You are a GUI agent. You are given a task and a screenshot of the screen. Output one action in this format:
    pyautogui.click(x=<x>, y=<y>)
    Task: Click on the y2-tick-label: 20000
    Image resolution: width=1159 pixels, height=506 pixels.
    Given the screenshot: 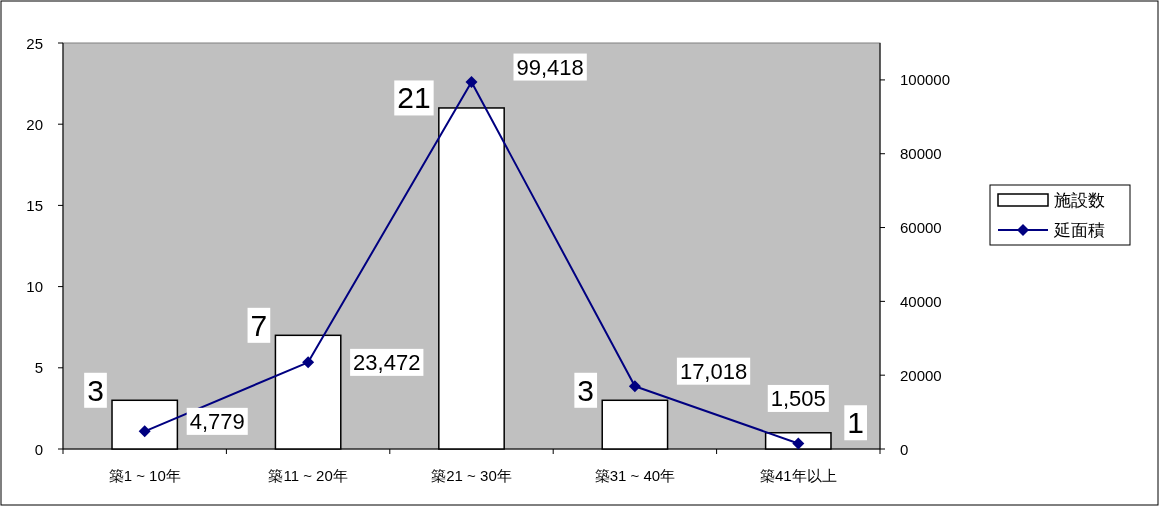 What is the action you would take?
    pyautogui.click(x=921, y=375)
    